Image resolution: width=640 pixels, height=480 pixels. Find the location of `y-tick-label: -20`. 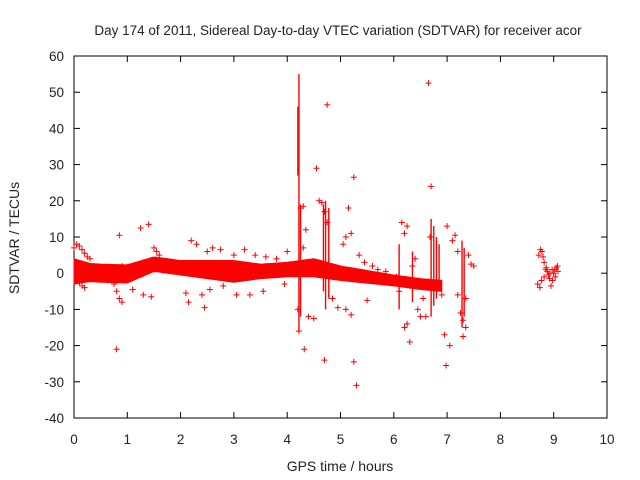

y-tick-label: -20 is located at coordinates (54, 346).